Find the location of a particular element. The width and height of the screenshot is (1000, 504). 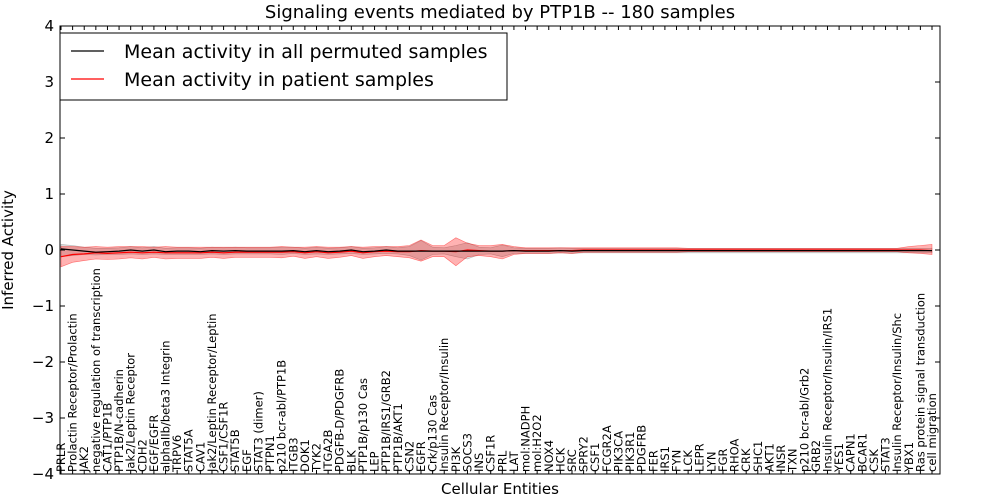

x-tick-label: CSF1 is located at coordinates (595, 457).